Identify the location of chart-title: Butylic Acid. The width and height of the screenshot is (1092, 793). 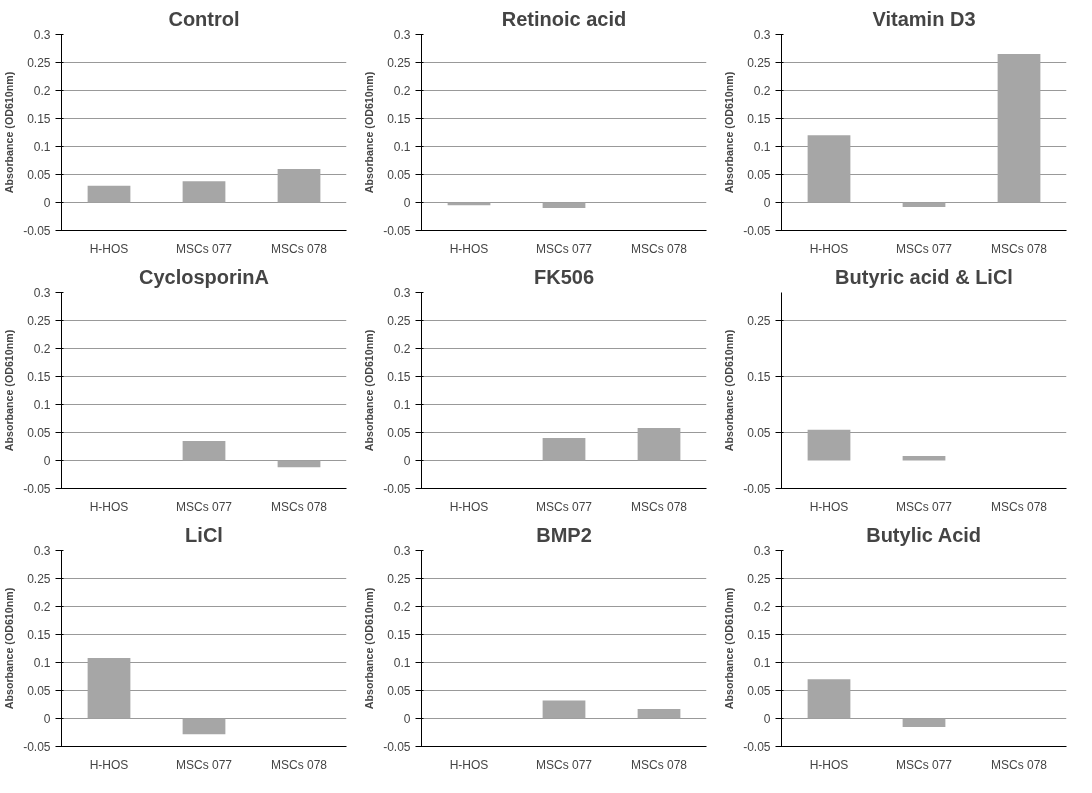
(924, 534).